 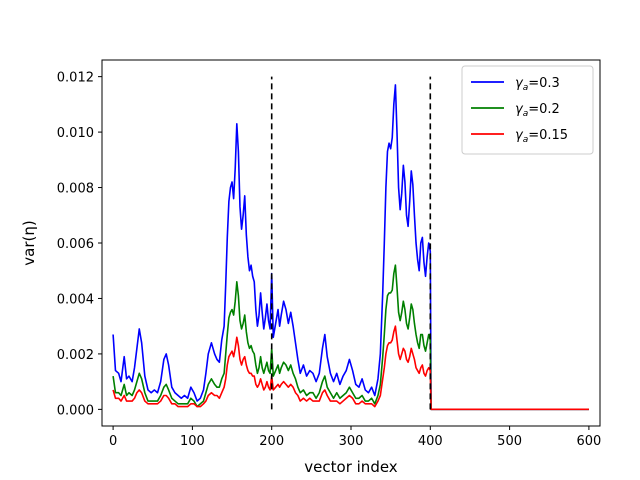 I want to click on y-axis-label: var(η), so click(x=29, y=242).